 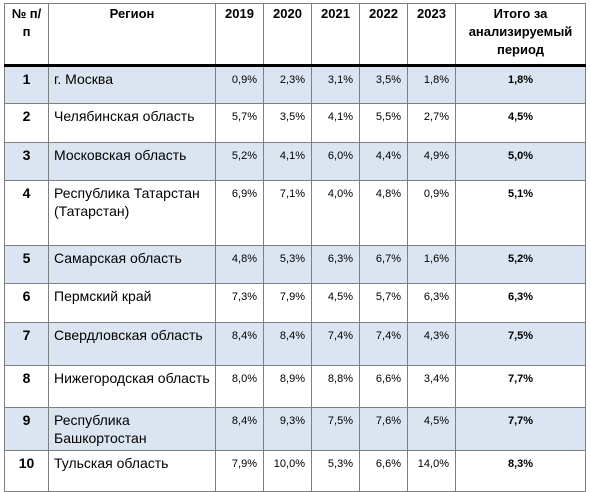 I want to click on header-2023: 2023, so click(x=431, y=34).